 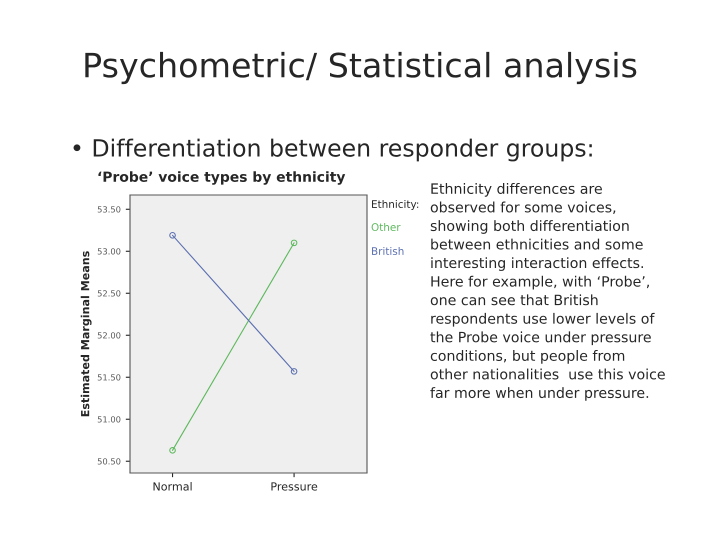 I want to click on y-axis-title: Estimated Marginal Means, so click(x=86, y=333).